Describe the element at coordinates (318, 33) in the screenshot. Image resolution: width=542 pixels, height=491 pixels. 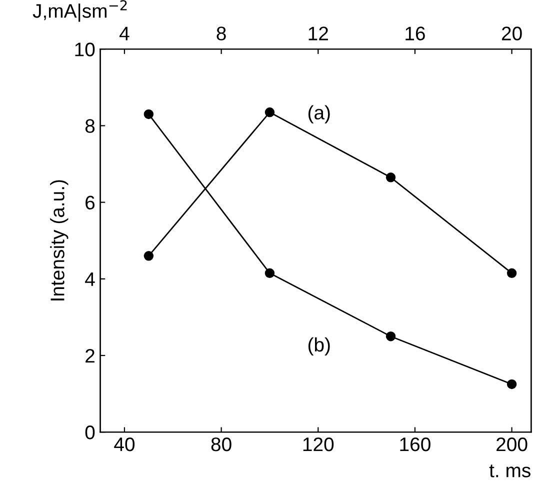
I see `x2-tick-label: 12` at that location.